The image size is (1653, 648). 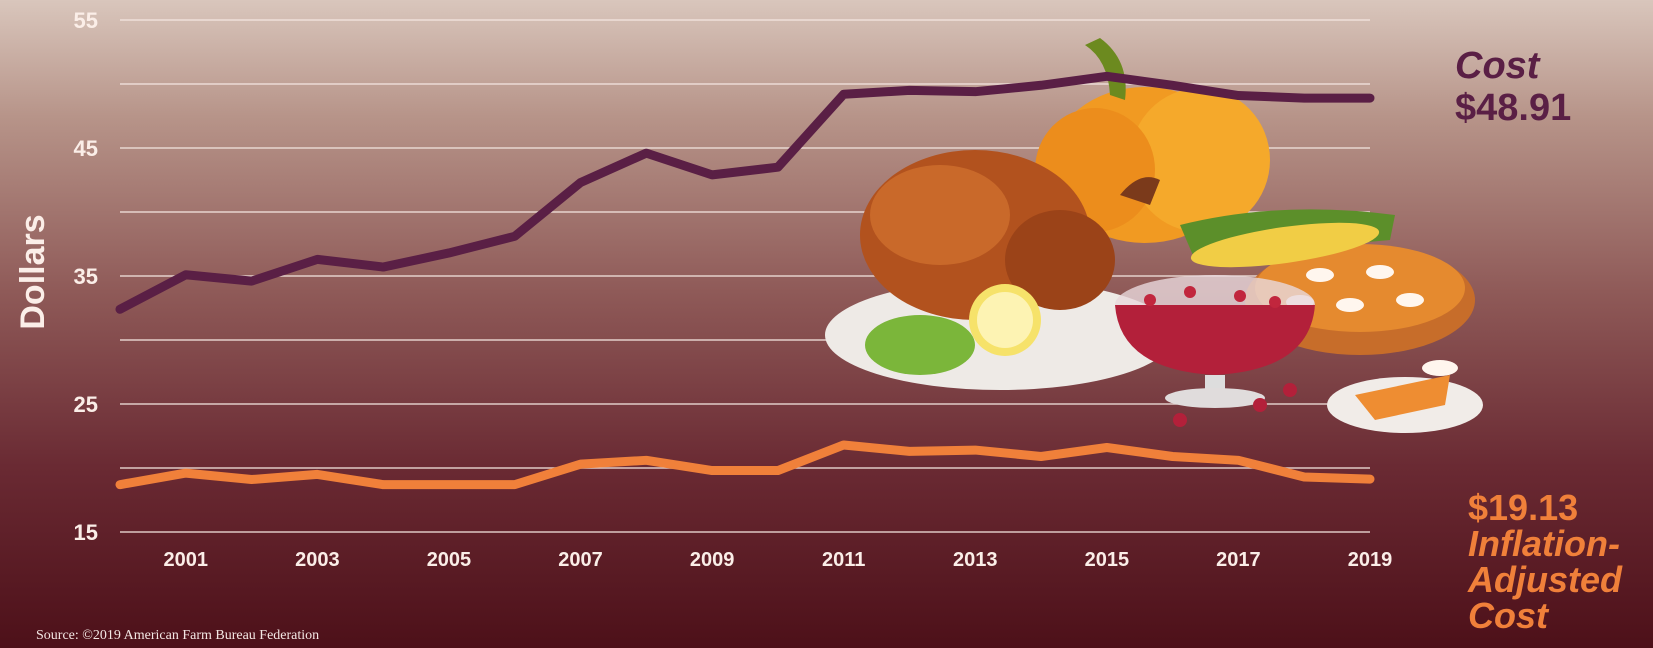 I want to click on y-axis-label: Dollars, so click(x=33, y=271).